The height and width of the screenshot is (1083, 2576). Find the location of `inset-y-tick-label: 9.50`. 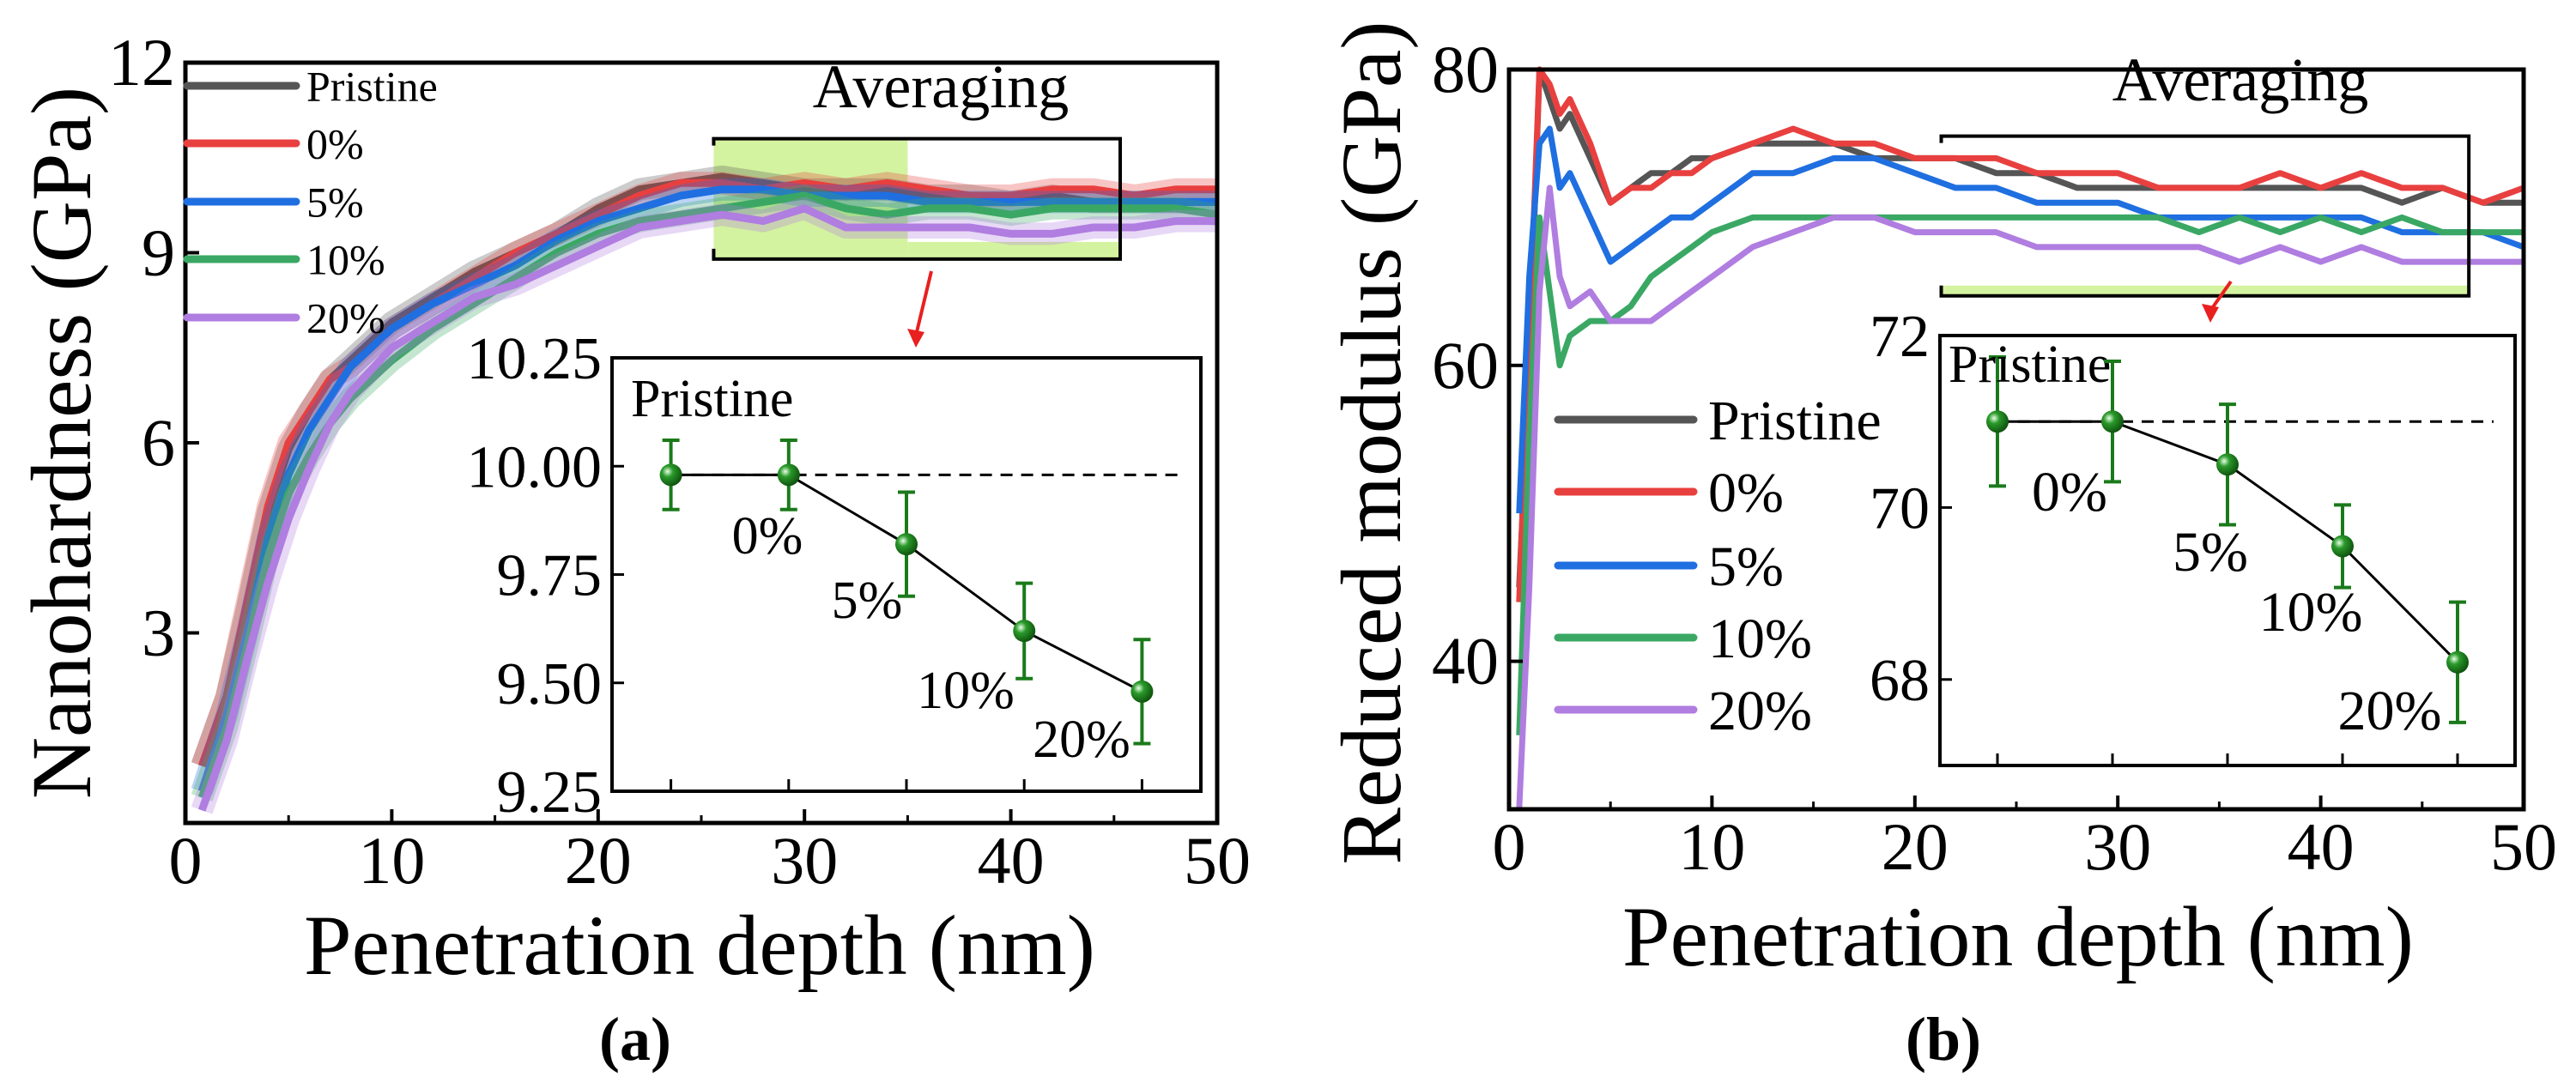

inset-y-tick-label: 9.50 is located at coordinates (550, 684).